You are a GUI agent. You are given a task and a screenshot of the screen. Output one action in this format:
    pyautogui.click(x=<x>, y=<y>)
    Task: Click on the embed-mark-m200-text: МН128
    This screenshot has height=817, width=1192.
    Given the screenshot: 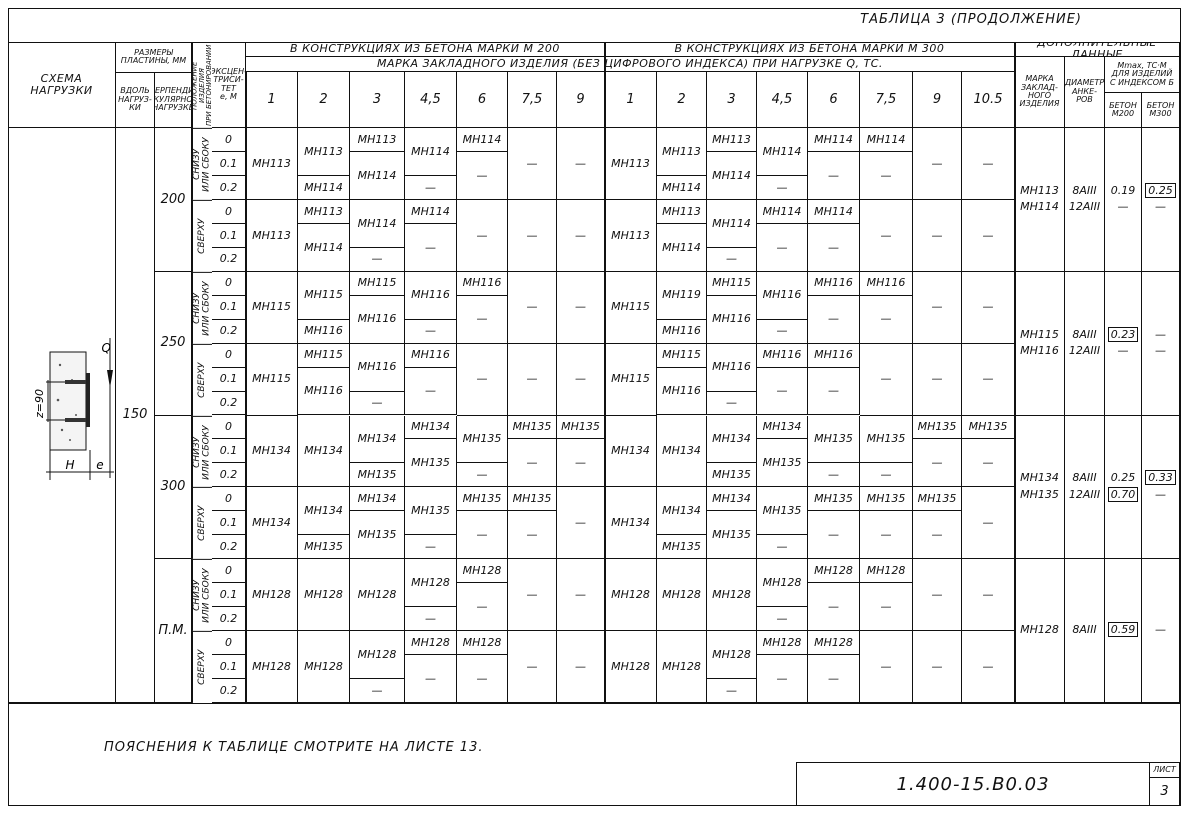 What is the action you would take?
    pyautogui.click(x=377, y=654)
    